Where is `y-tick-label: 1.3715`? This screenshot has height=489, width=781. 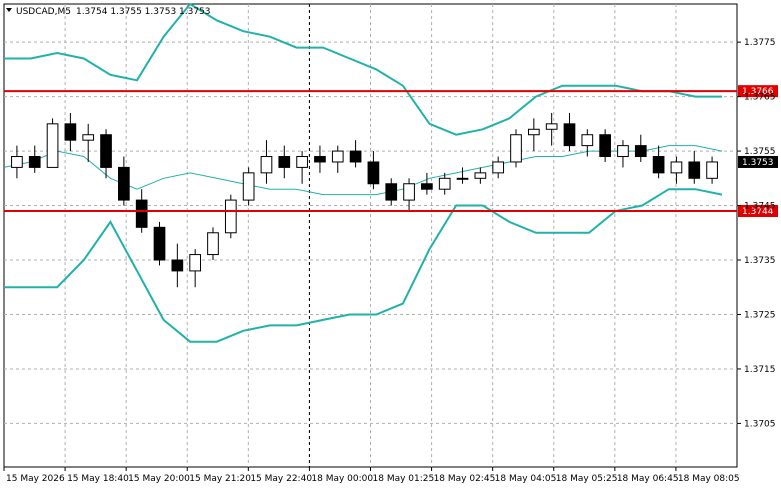 y-tick-label: 1.3715 is located at coordinates (760, 370).